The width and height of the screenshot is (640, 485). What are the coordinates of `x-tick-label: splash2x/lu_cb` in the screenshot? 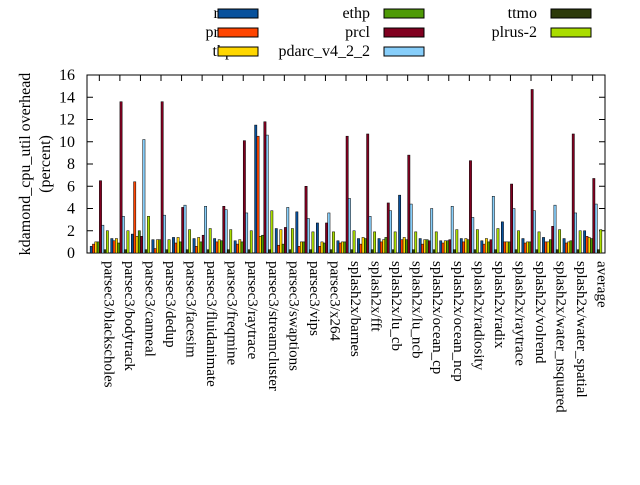 It's located at (396, 306).